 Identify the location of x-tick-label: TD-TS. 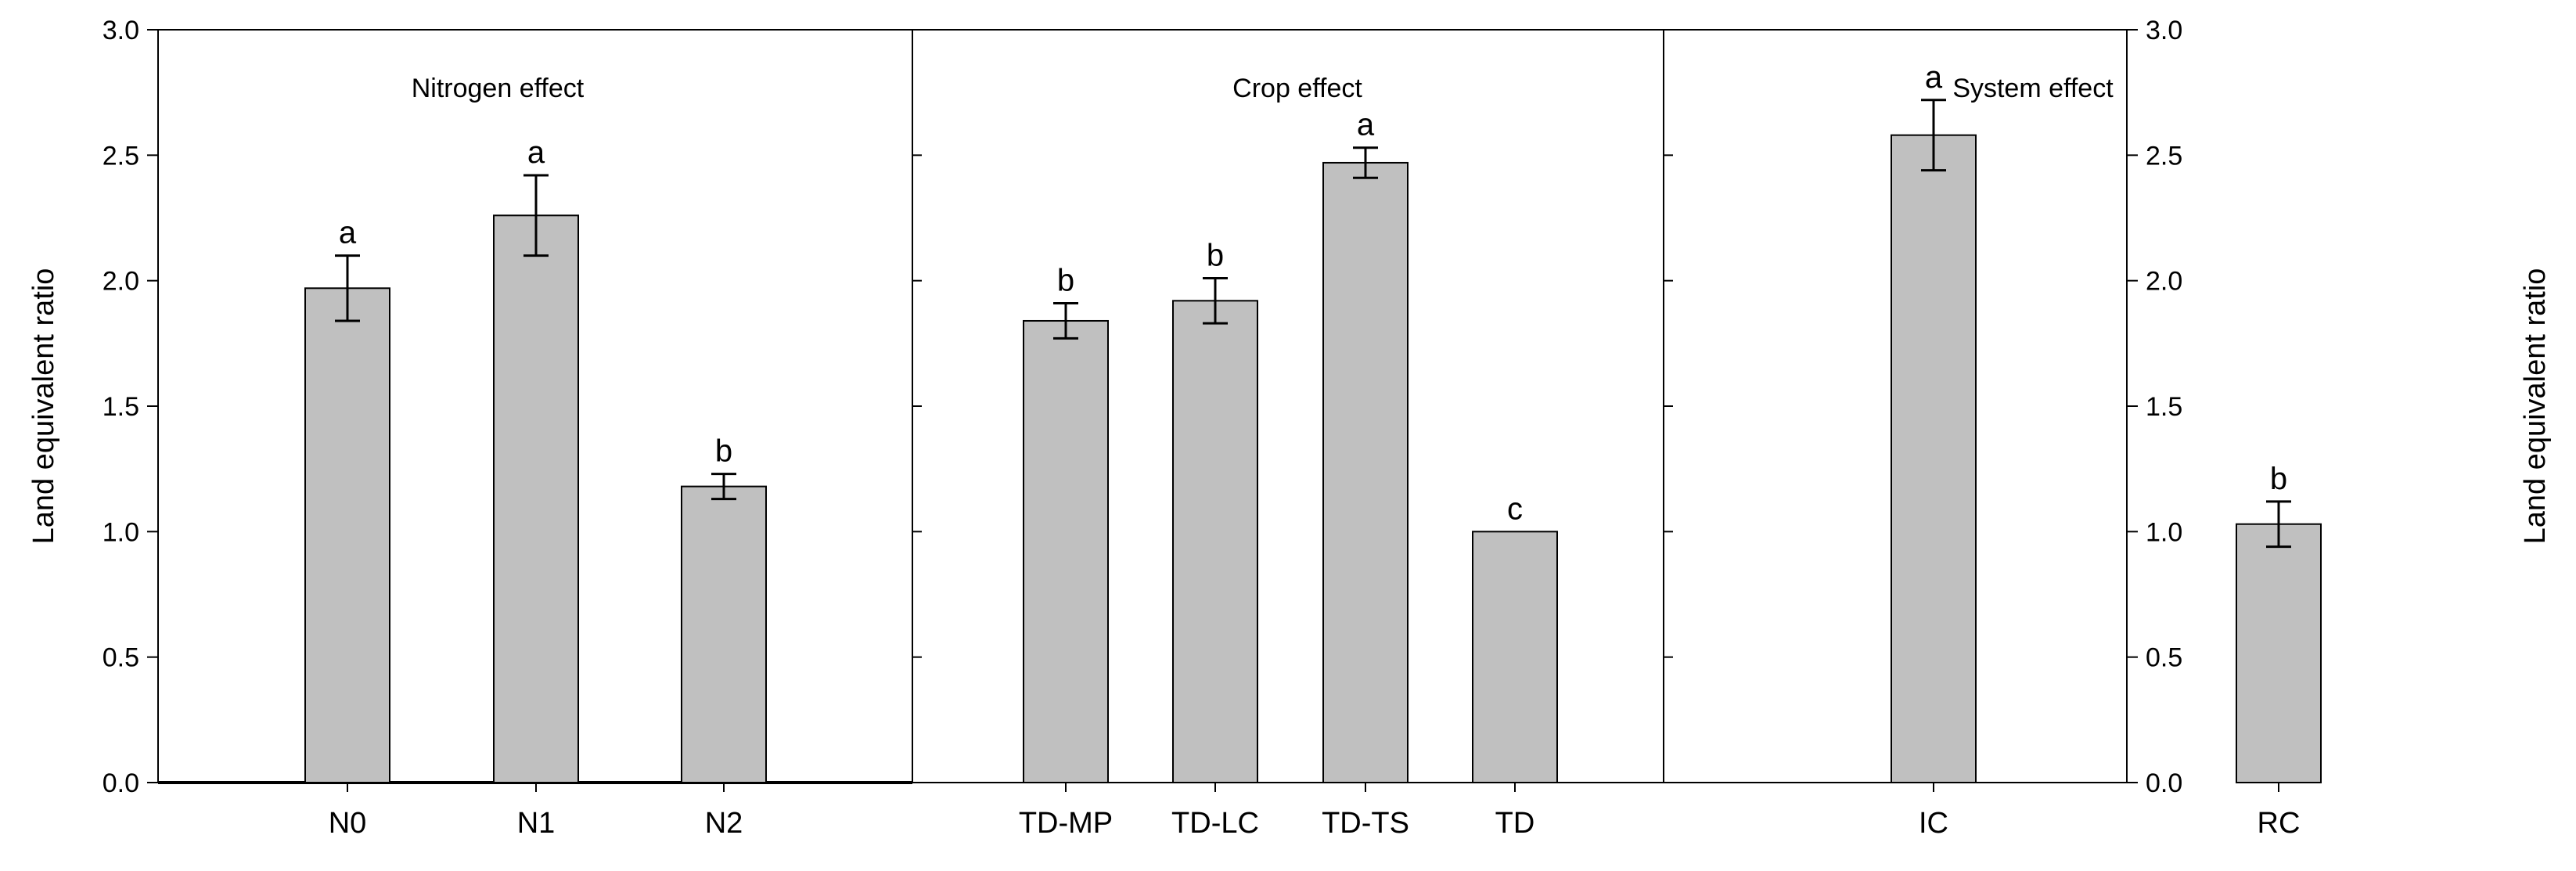
(1365, 823).